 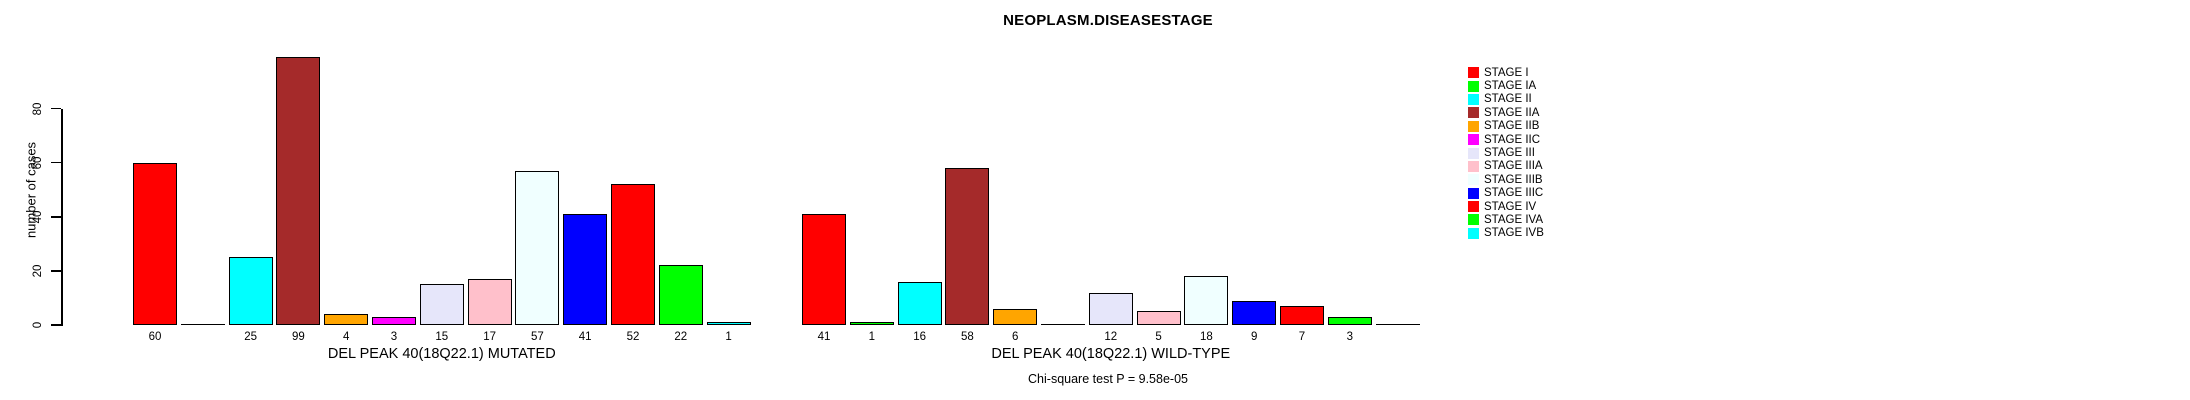 I want to click on bar-value-label: 5, so click(x=1158, y=337).